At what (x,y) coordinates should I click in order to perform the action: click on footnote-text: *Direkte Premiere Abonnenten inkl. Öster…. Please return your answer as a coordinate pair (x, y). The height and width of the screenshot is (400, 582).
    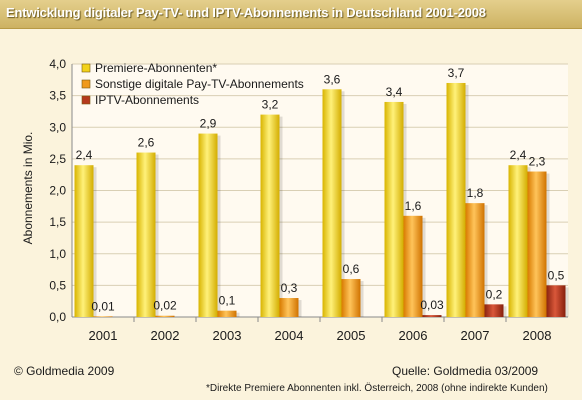
    Looking at the image, I should click on (377, 388).